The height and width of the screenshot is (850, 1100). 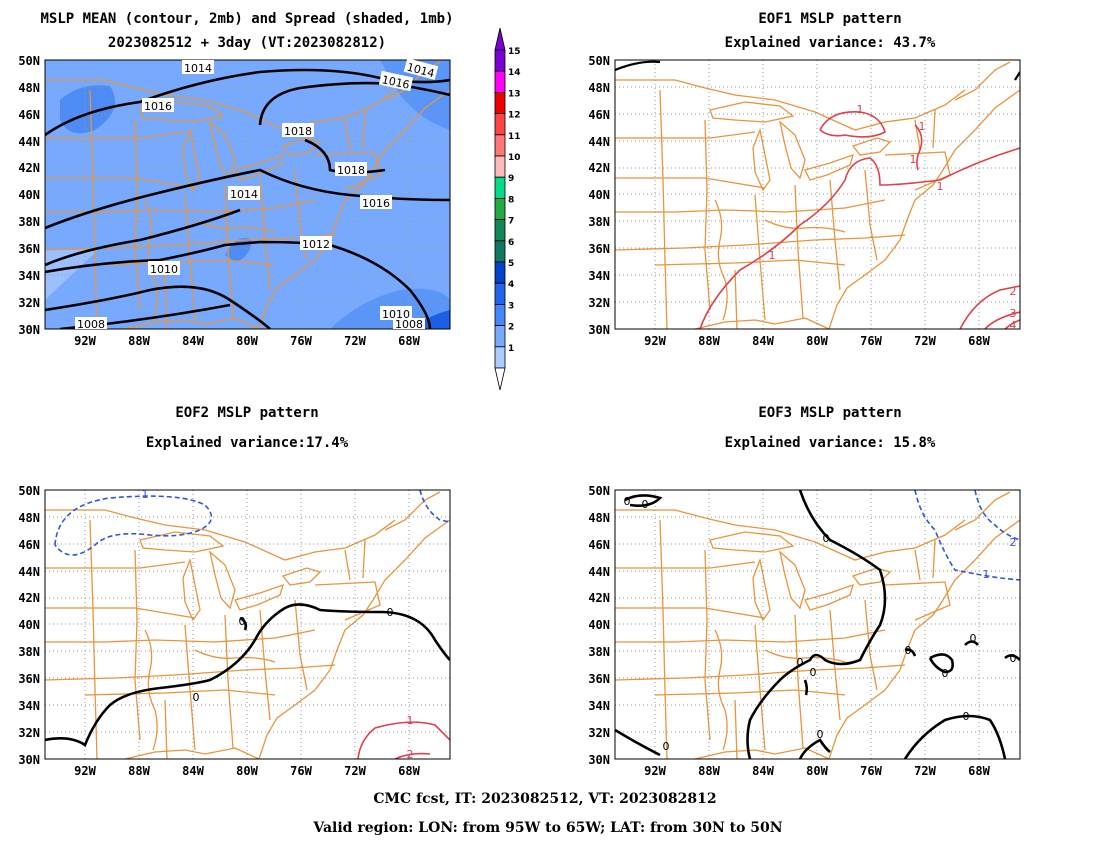 What do you see at coordinates (247, 443) in the screenshot?
I see `panel3-subtitle: Explained variance:17.4%` at bounding box center [247, 443].